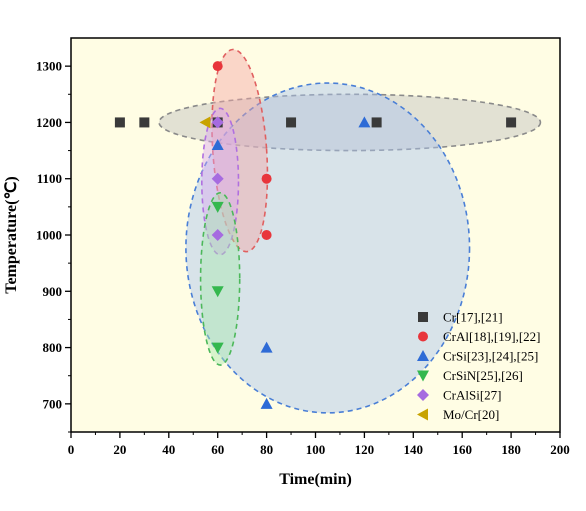  What do you see at coordinates (423, 317) in the screenshot?
I see `legend-marker-cr` at bounding box center [423, 317].